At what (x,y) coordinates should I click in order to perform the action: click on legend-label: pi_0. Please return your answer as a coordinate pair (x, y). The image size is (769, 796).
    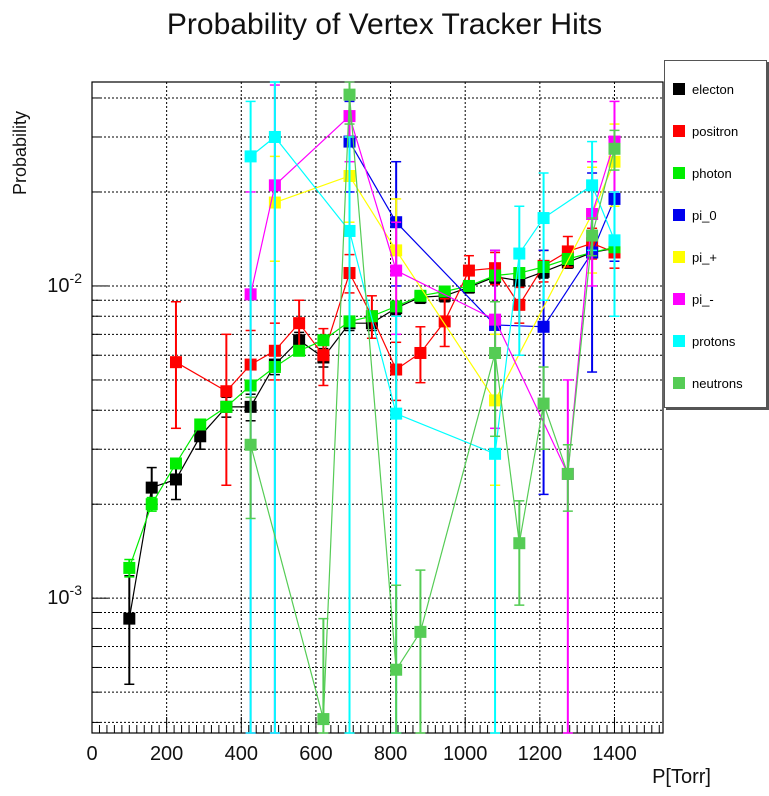
    Looking at the image, I should click on (704, 215).